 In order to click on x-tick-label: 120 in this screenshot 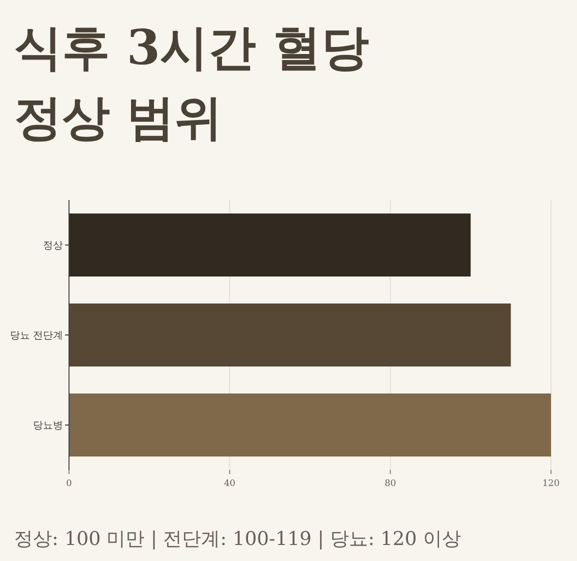, I will do `click(551, 484)`.